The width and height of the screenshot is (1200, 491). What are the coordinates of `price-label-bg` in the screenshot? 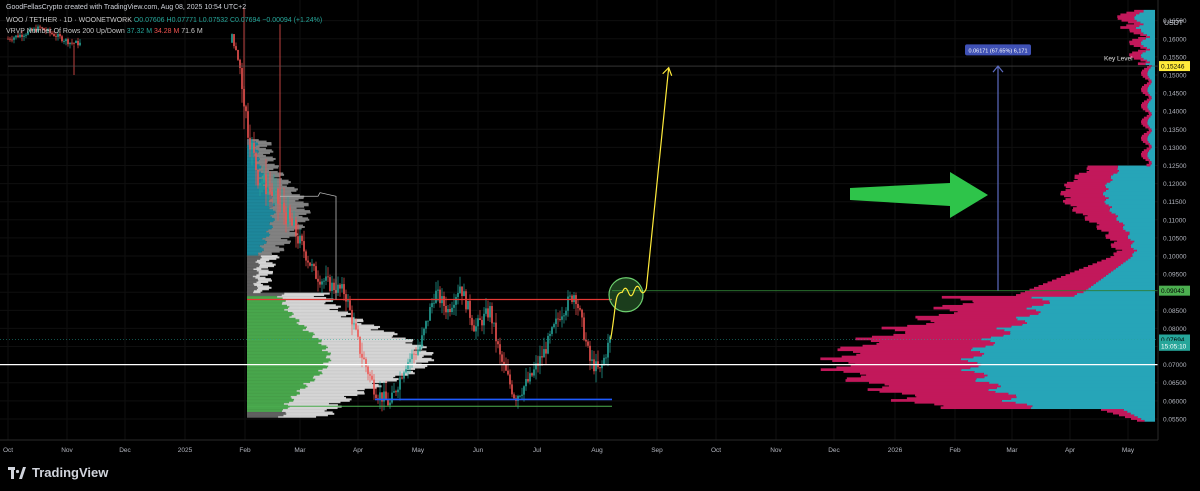 It's located at (1174, 66).